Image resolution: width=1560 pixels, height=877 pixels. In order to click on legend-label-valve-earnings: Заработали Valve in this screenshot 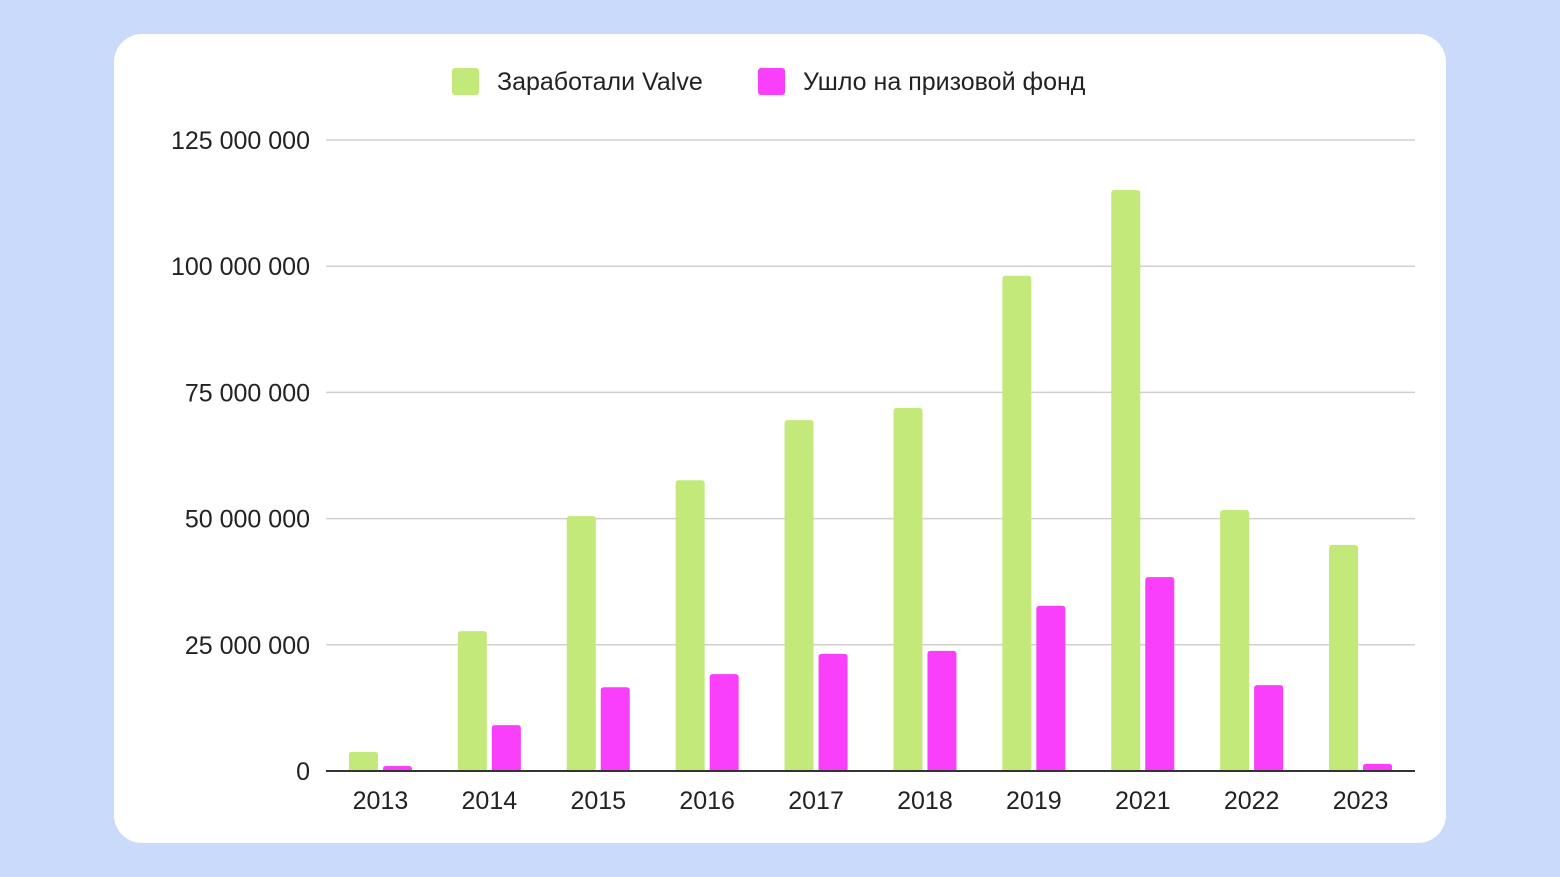, I will do `click(600, 82)`.